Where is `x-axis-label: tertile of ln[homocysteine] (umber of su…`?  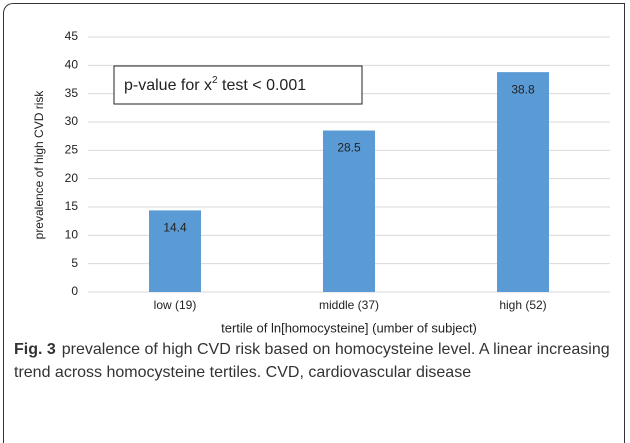 x-axis-label: tertile of ln[homocysteine] (umber of su… is located at coordinates (349, 327).